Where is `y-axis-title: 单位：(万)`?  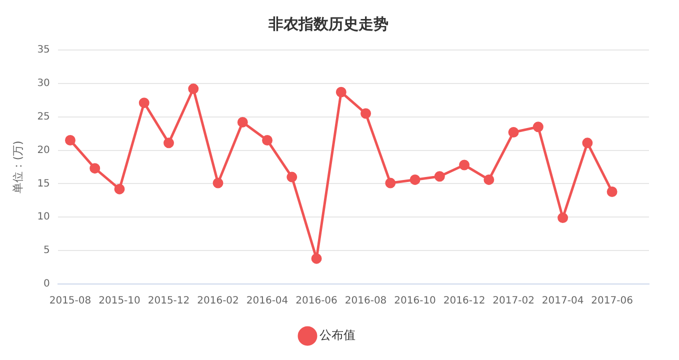
y-axis-title: 单位：(万) is located at coordinates (17, 167).